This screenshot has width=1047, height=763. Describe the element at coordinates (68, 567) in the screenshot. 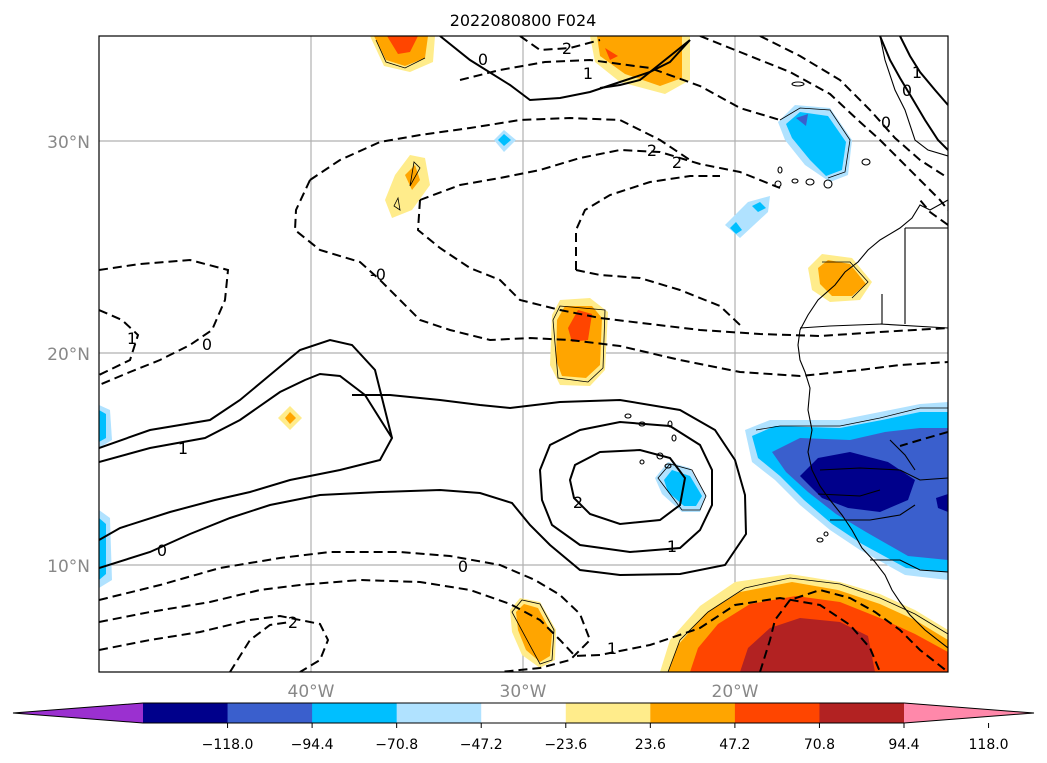

I see `lat-label-10n: 10°N` at that location.